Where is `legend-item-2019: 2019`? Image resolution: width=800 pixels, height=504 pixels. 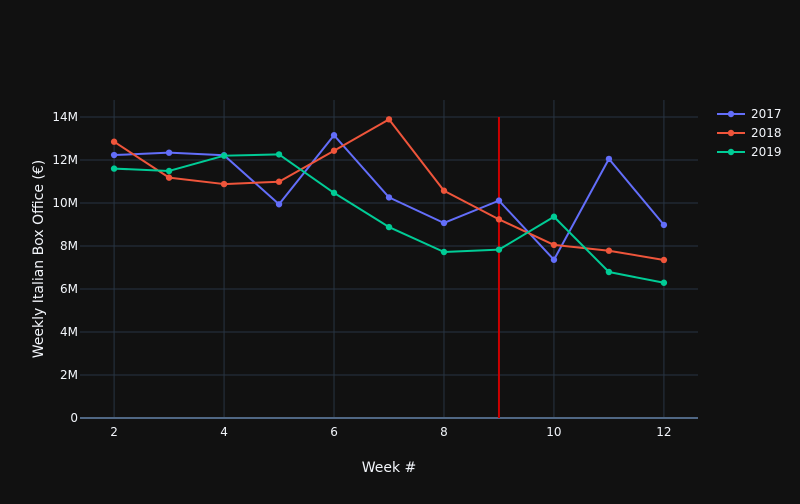 legend-item-2019: 2019 is located at coordinates (749, 152).